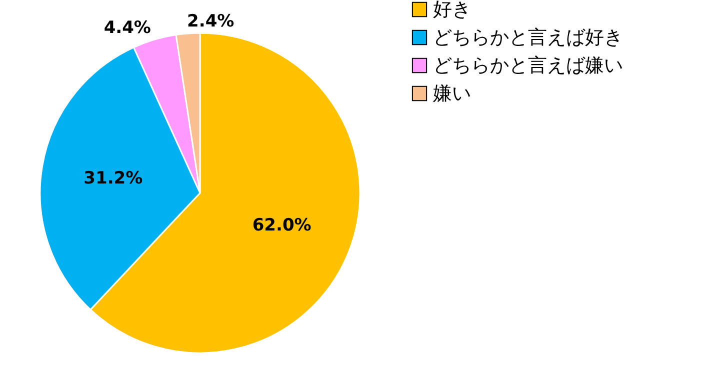  Describe the element at coordinates (452, 10) in the screenshot. I see `legend-label: 好き` at that location.